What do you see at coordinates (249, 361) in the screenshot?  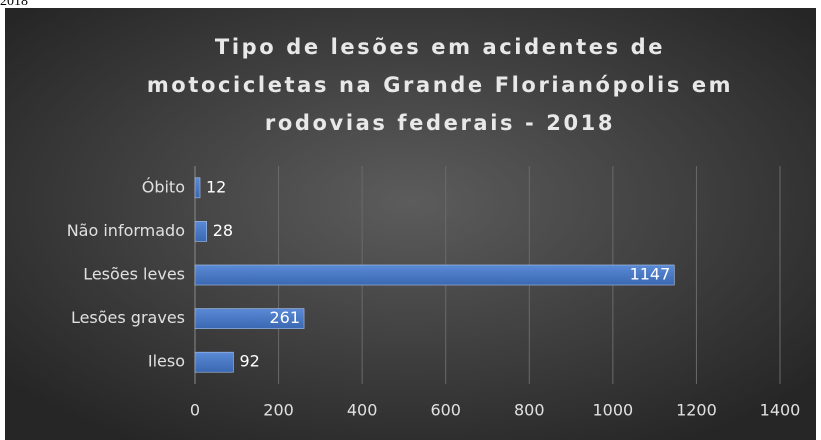 I see `data-label: 92` at bounding box center [249, 361].